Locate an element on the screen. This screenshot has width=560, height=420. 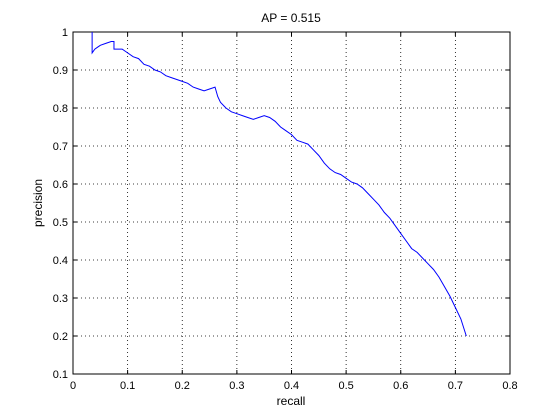
y-tick-label: 0.1 is located at coordinates (60, 375).